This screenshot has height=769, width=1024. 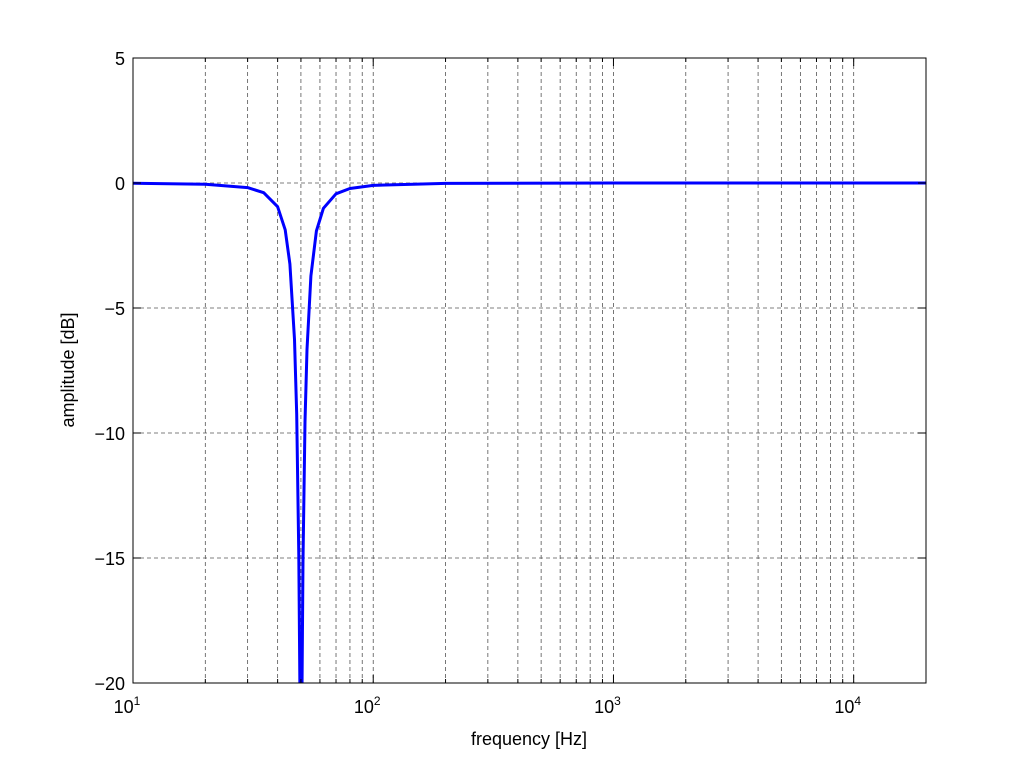 What do you see at coordinates (127, 705) in the screenshot?
I see `x-tick-label: 10¹` at bounding box center [127, 705].